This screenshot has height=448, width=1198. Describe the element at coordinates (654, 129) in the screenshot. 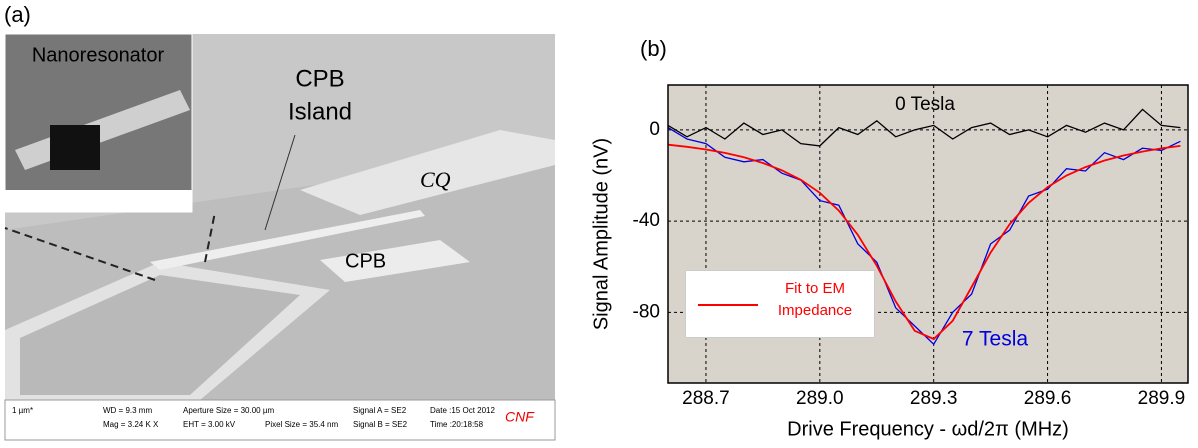

I see `y-tick-label: 0` at that location.